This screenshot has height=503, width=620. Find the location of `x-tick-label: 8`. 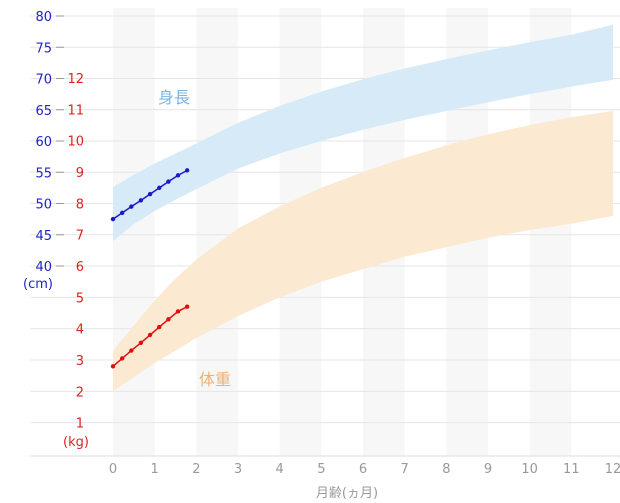

x-tick-label: 8 is located at coordinates (446, 469).